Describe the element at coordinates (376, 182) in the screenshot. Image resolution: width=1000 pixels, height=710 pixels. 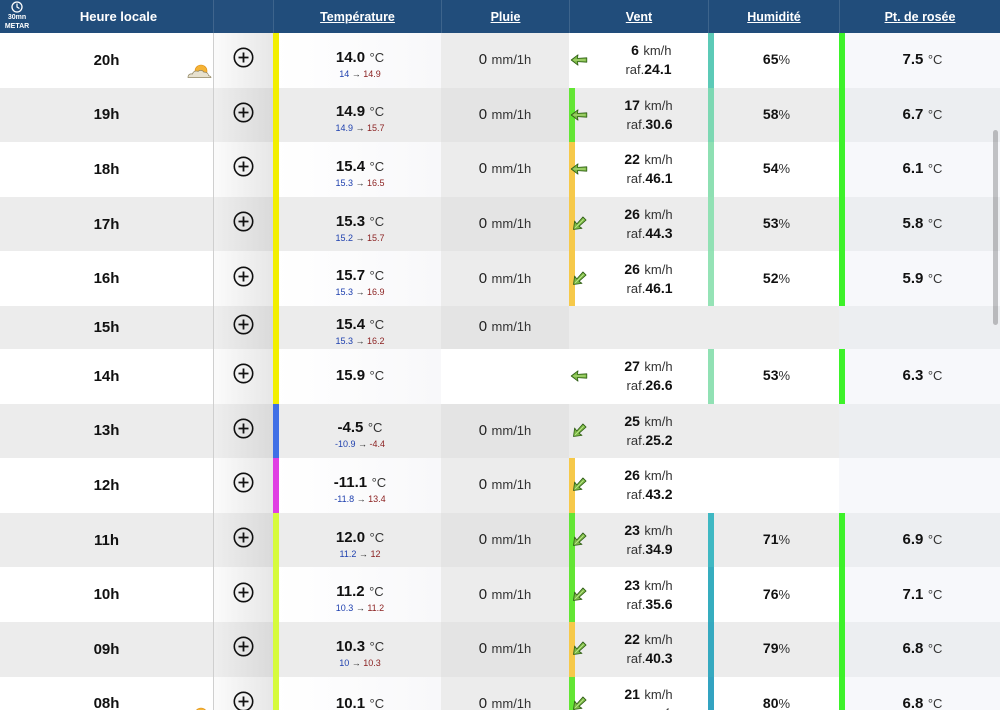
I see `temperature-max: 16.5` at that location.